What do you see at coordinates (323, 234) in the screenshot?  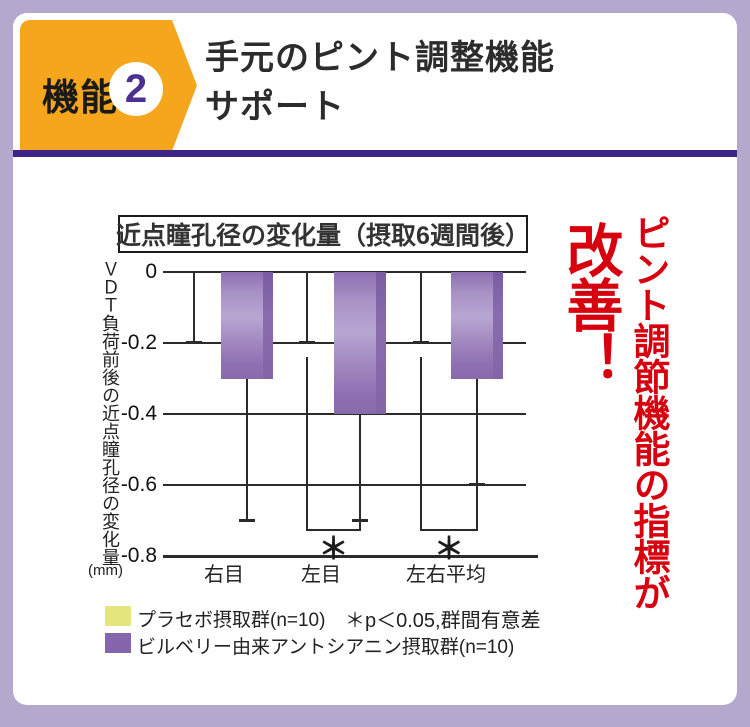 I see `chart-title: 近点瞳孔径の変化量（摂取6週間後）` at bounding box center [323, 234].